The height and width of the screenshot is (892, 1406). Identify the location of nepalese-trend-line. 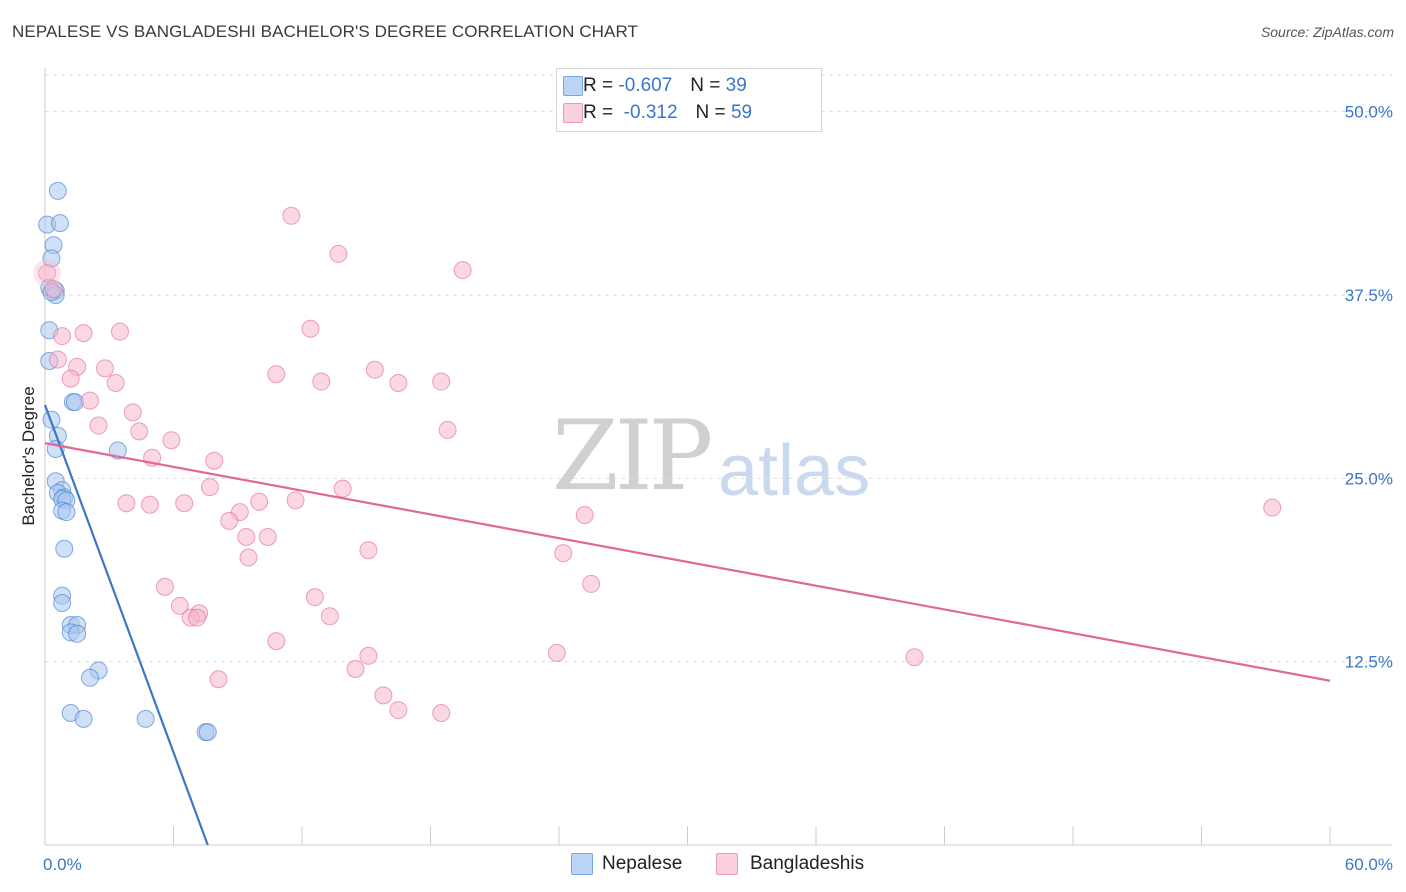
(126, 625).